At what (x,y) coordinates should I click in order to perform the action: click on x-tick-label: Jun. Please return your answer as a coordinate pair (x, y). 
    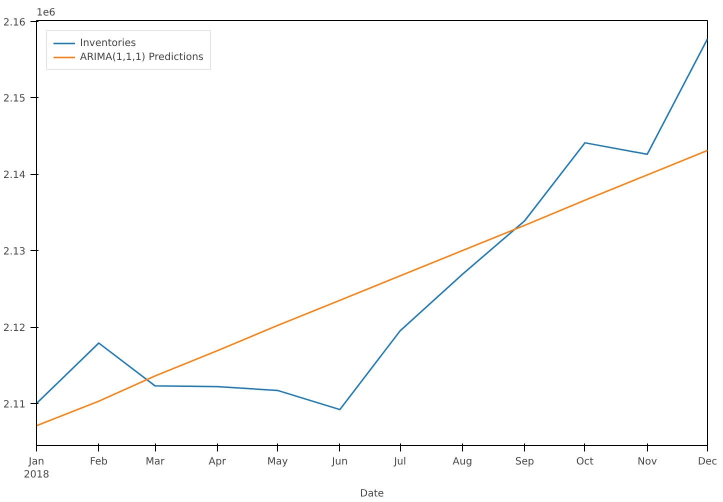
    Looking at the image, I should click on (339, 462).